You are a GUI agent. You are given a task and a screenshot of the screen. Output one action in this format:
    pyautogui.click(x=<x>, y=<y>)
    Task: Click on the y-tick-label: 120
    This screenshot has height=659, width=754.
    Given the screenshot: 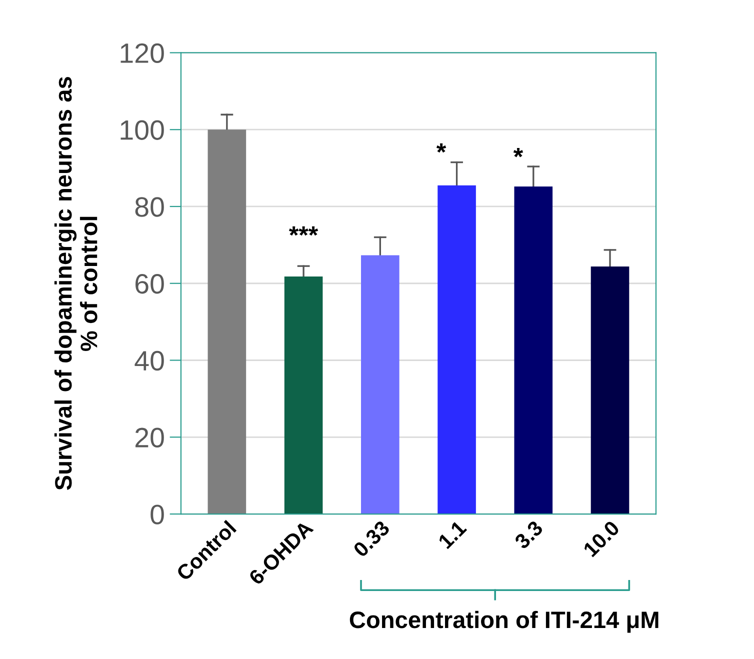 What is the action you would take?
    pyautogui.click(x=142, y=53)
    